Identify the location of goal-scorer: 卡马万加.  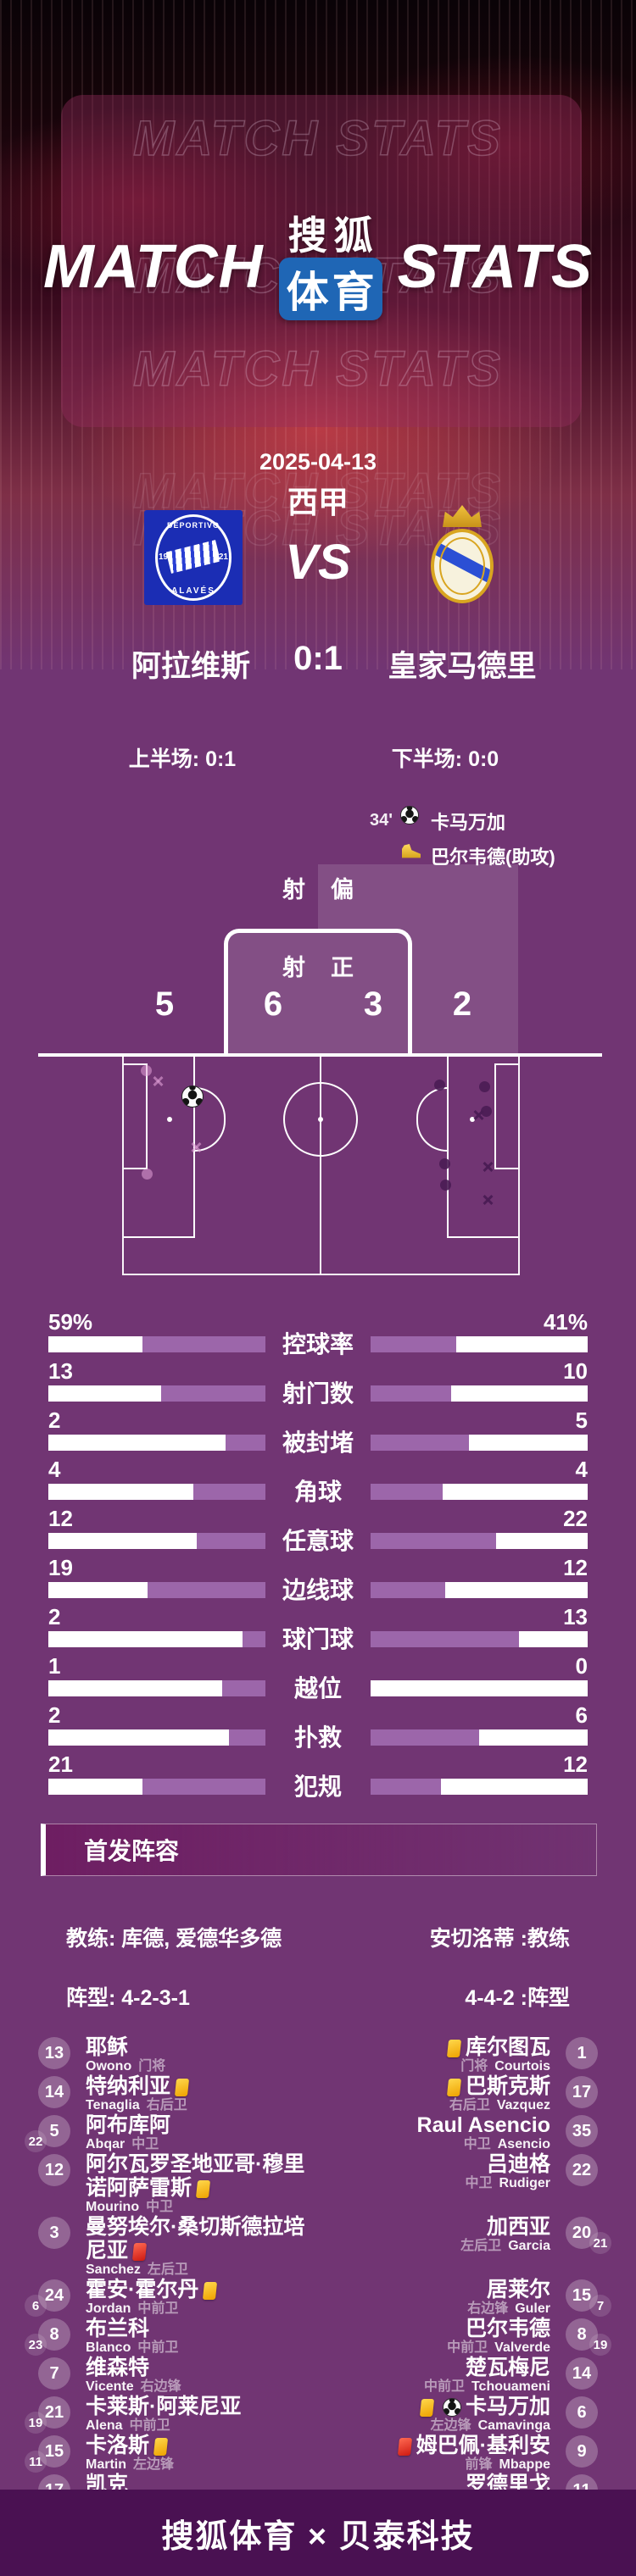
(469, 822).